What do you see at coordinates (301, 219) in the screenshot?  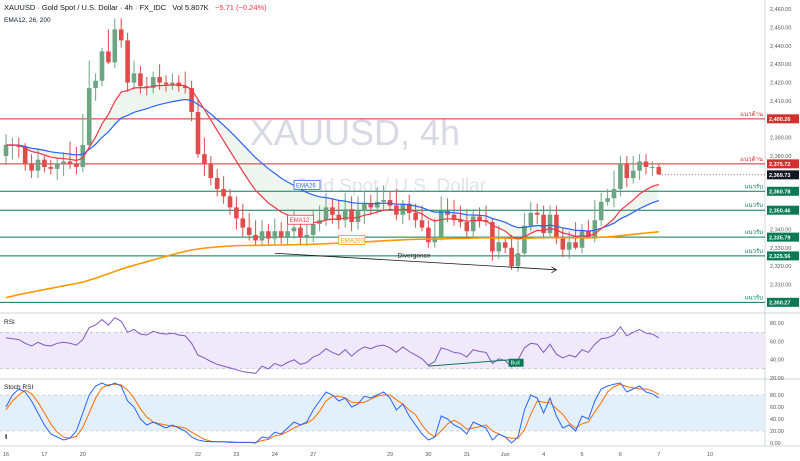 I see `ema12-label-box` at bounding box center [301, 219].